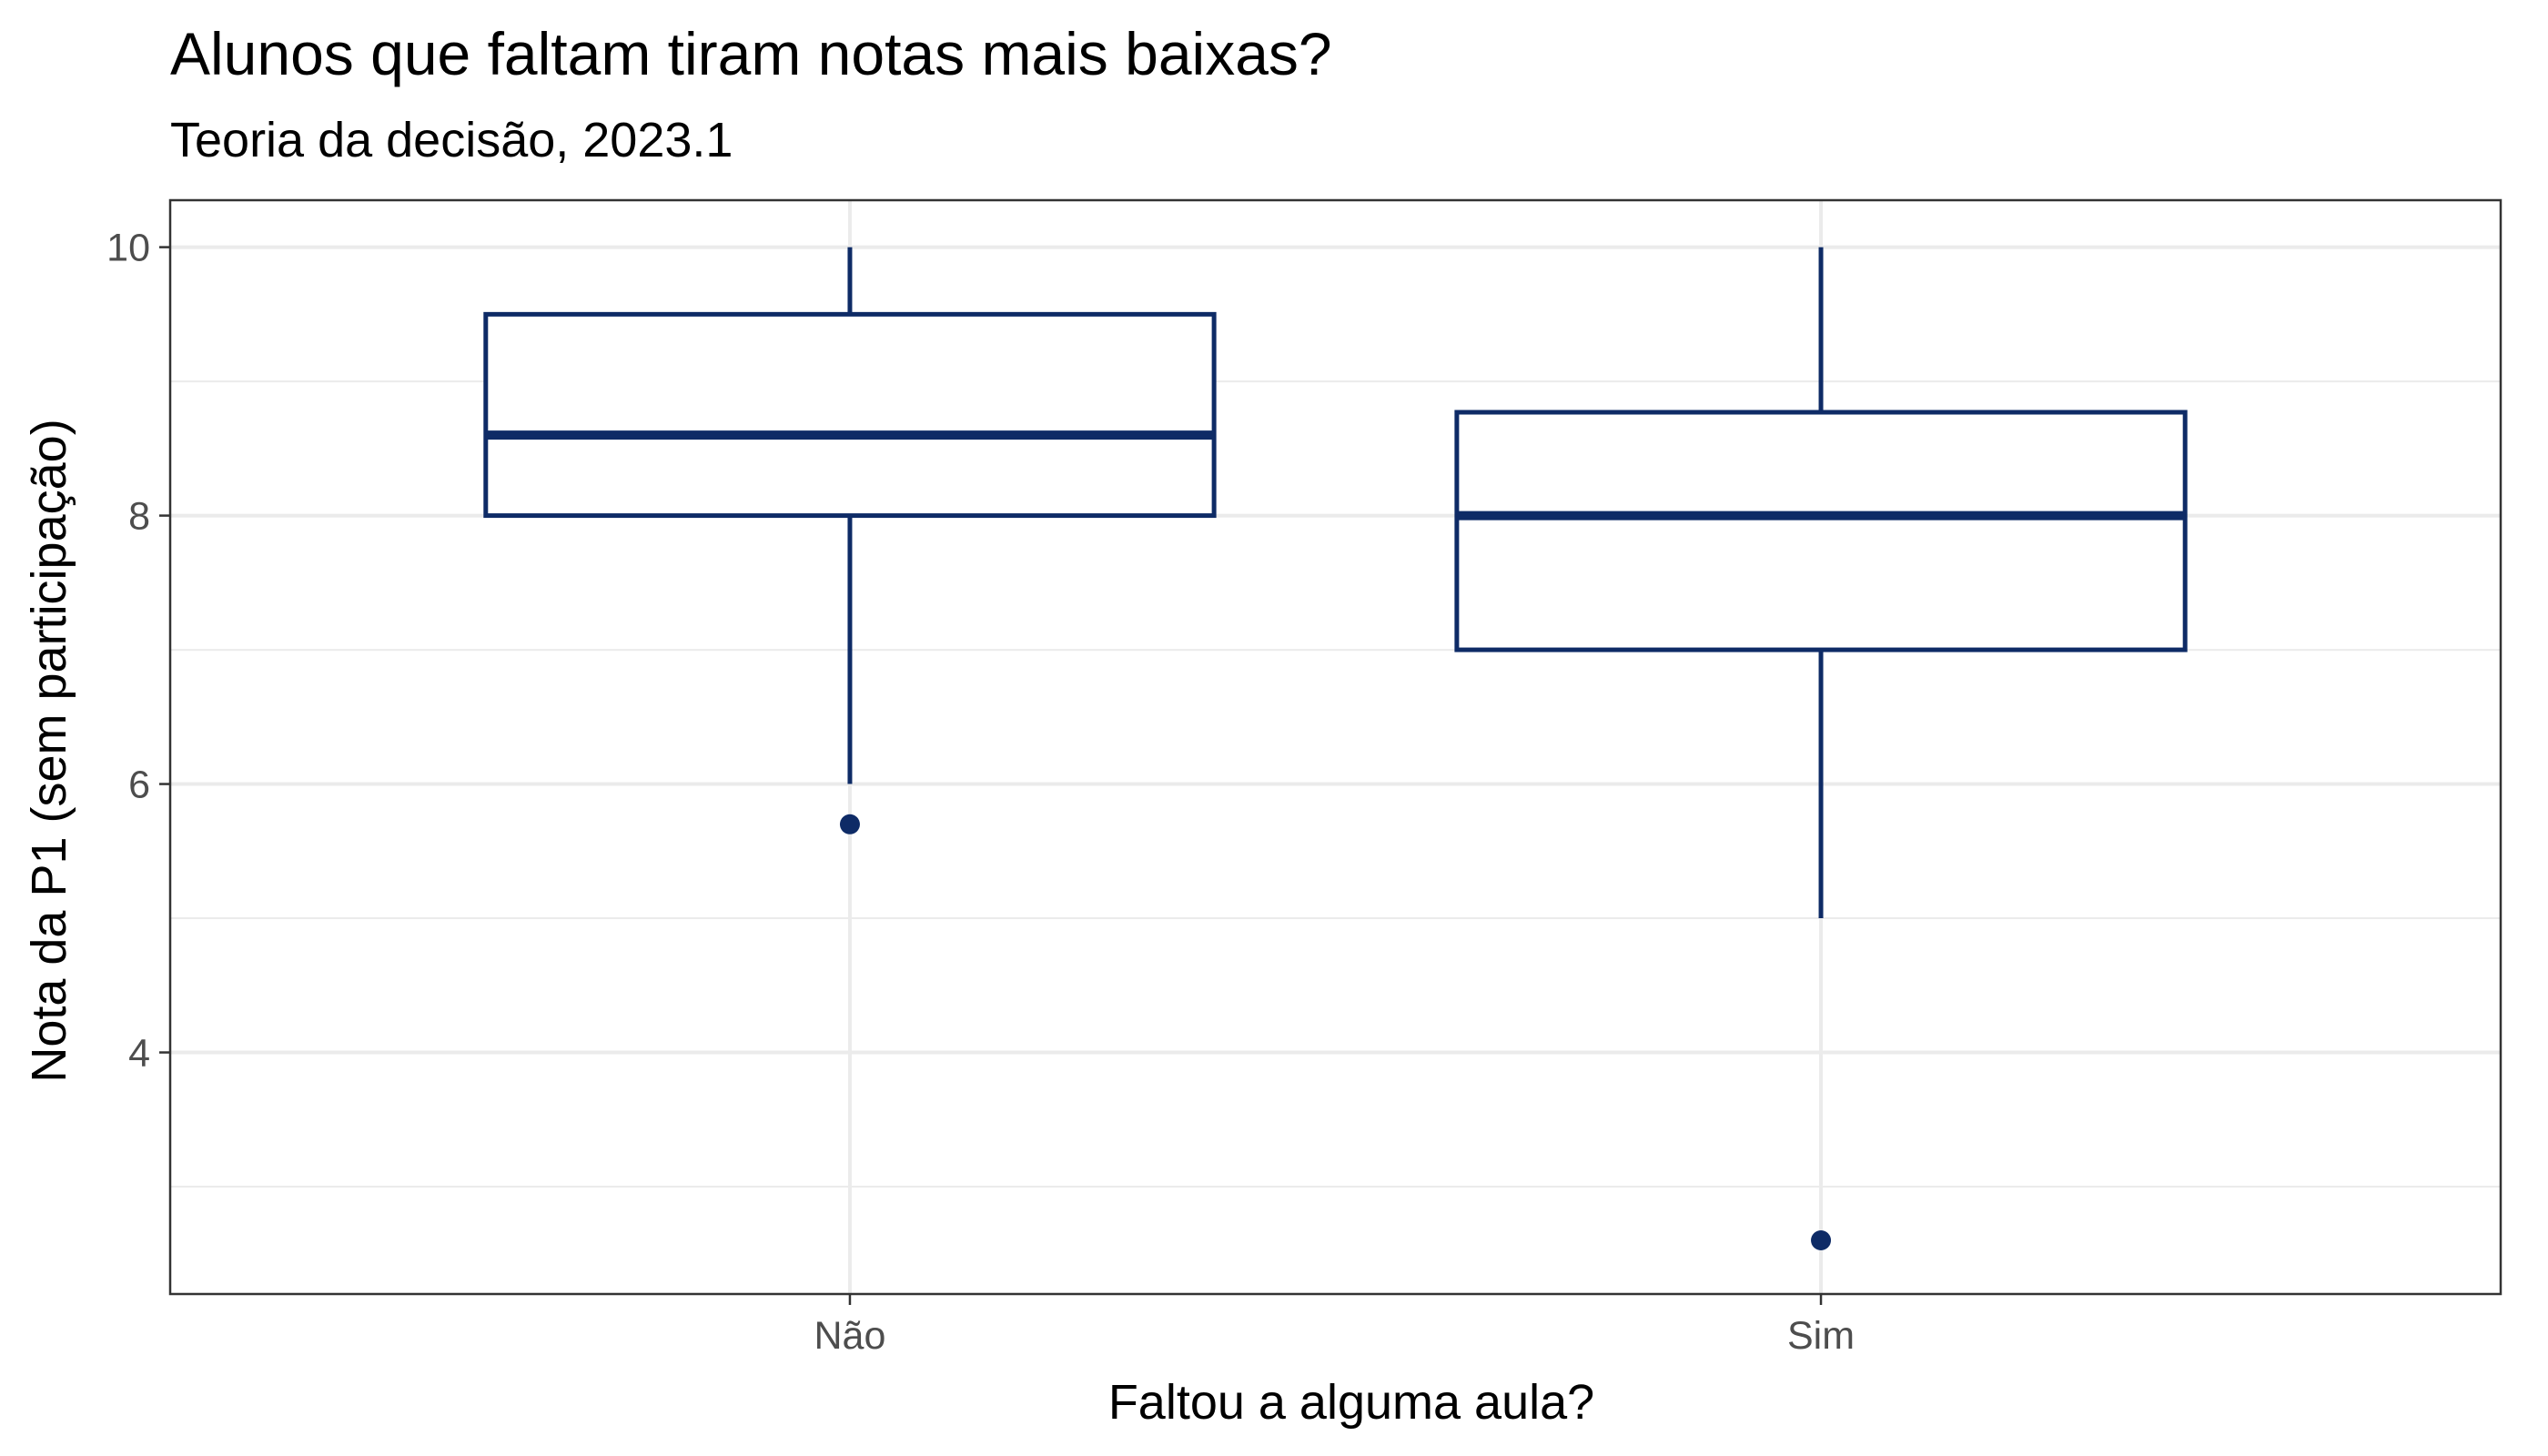  Describe the element at coordinates (1351, 1403) in the screenshot. I see `x-axis-title: Faltou a alguma aula?` at that location.